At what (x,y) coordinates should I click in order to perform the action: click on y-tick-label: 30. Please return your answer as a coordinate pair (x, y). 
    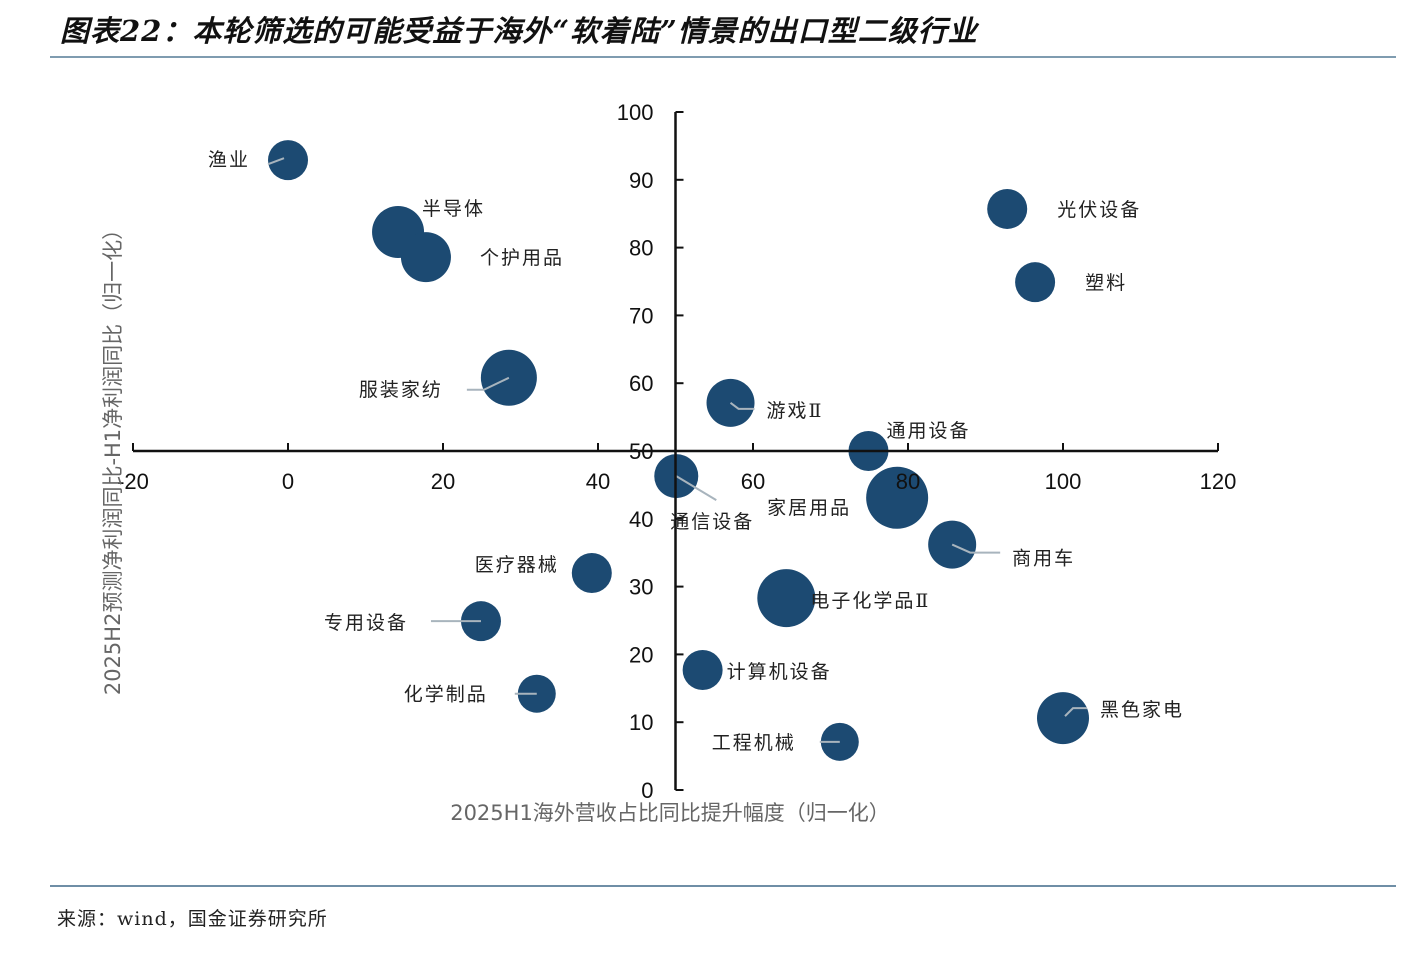
    Looking at the image, I should click on (641, 587).